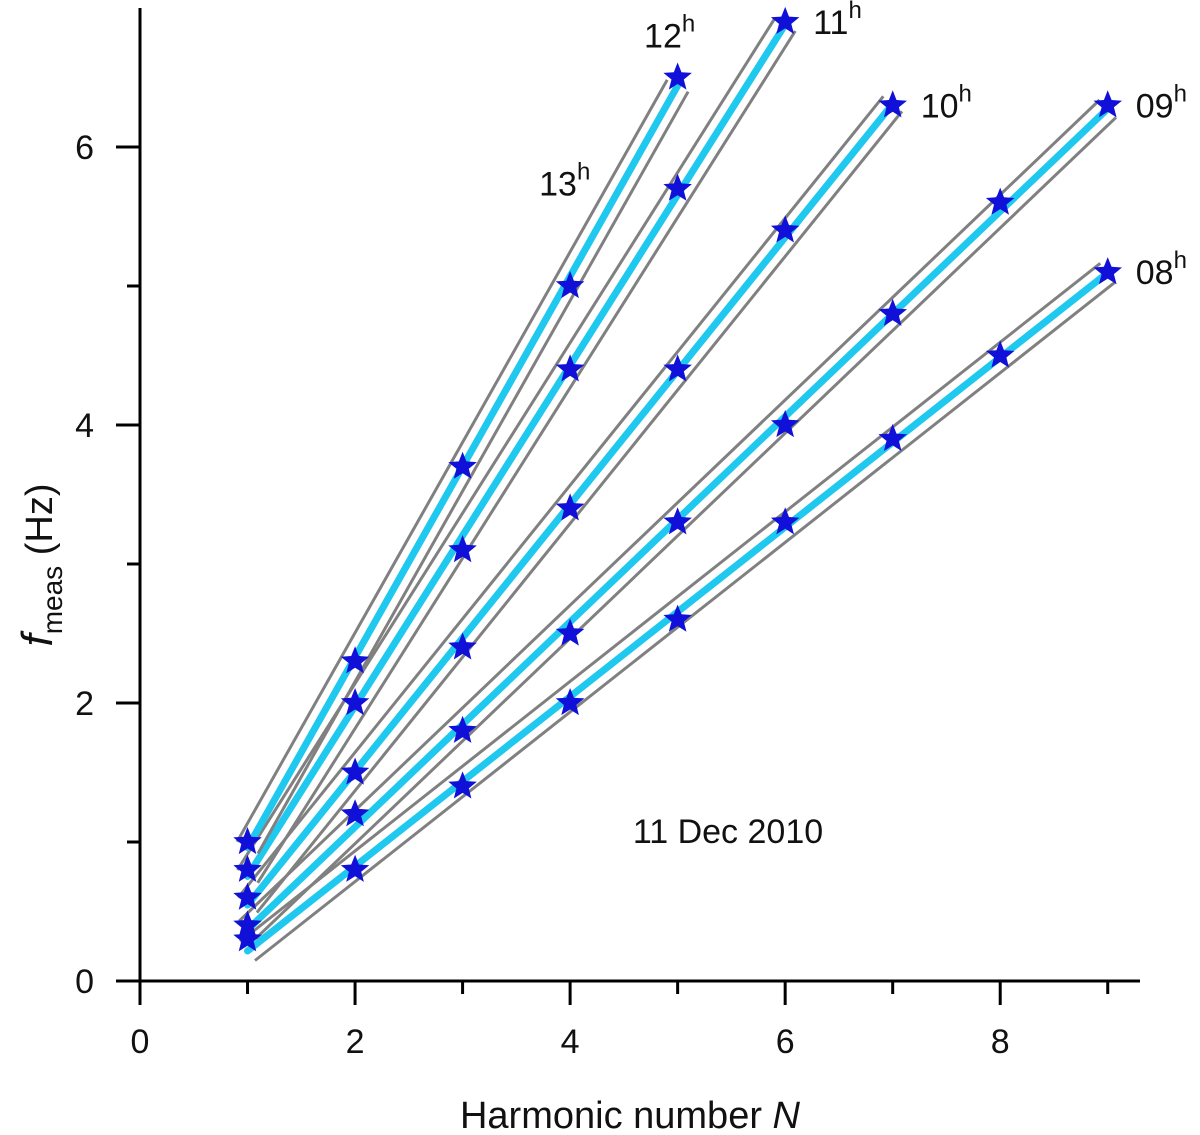 The image size is (1200, 1135). I want to click on y-axis-title: fmeas (Hz), so click(40, 564).